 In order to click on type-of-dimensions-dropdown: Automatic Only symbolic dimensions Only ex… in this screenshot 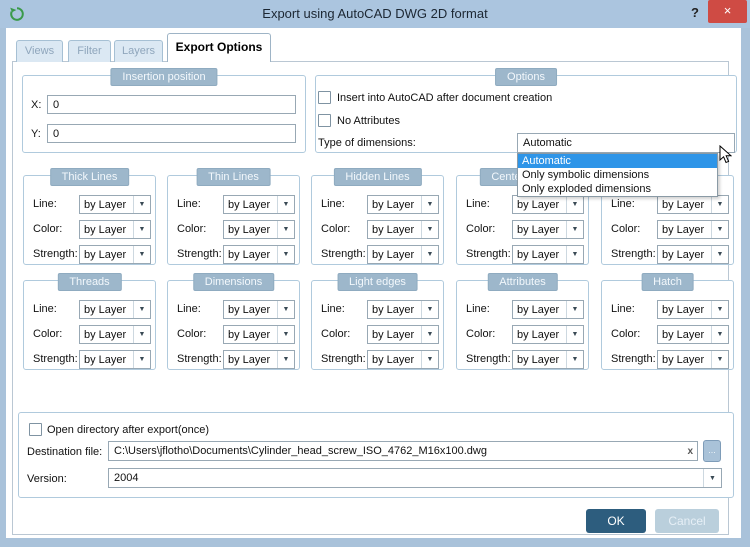, I will do `click(617, 175)`.